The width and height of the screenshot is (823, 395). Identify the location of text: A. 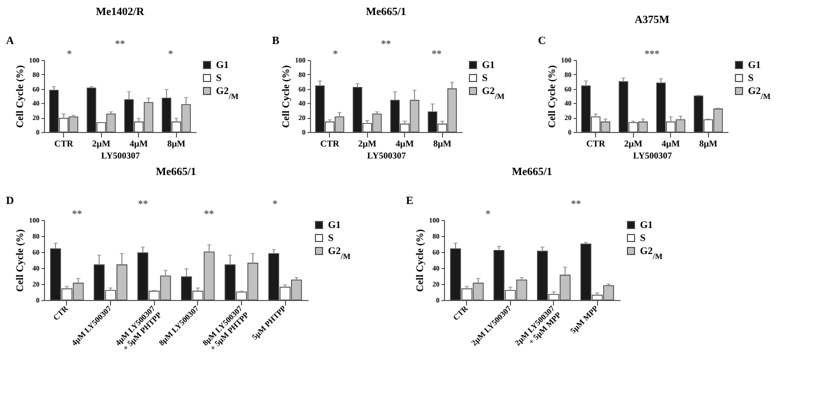
(10, 41).